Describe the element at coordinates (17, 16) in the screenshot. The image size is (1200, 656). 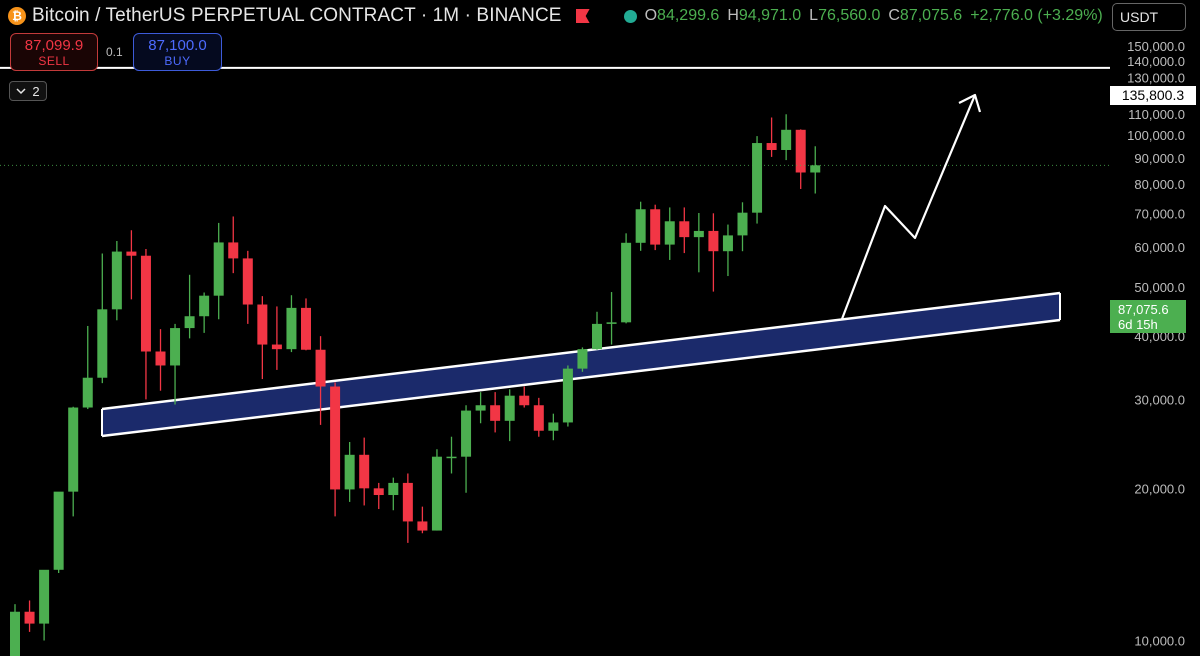
I see `bitcoin-icon: ₿` at that location.